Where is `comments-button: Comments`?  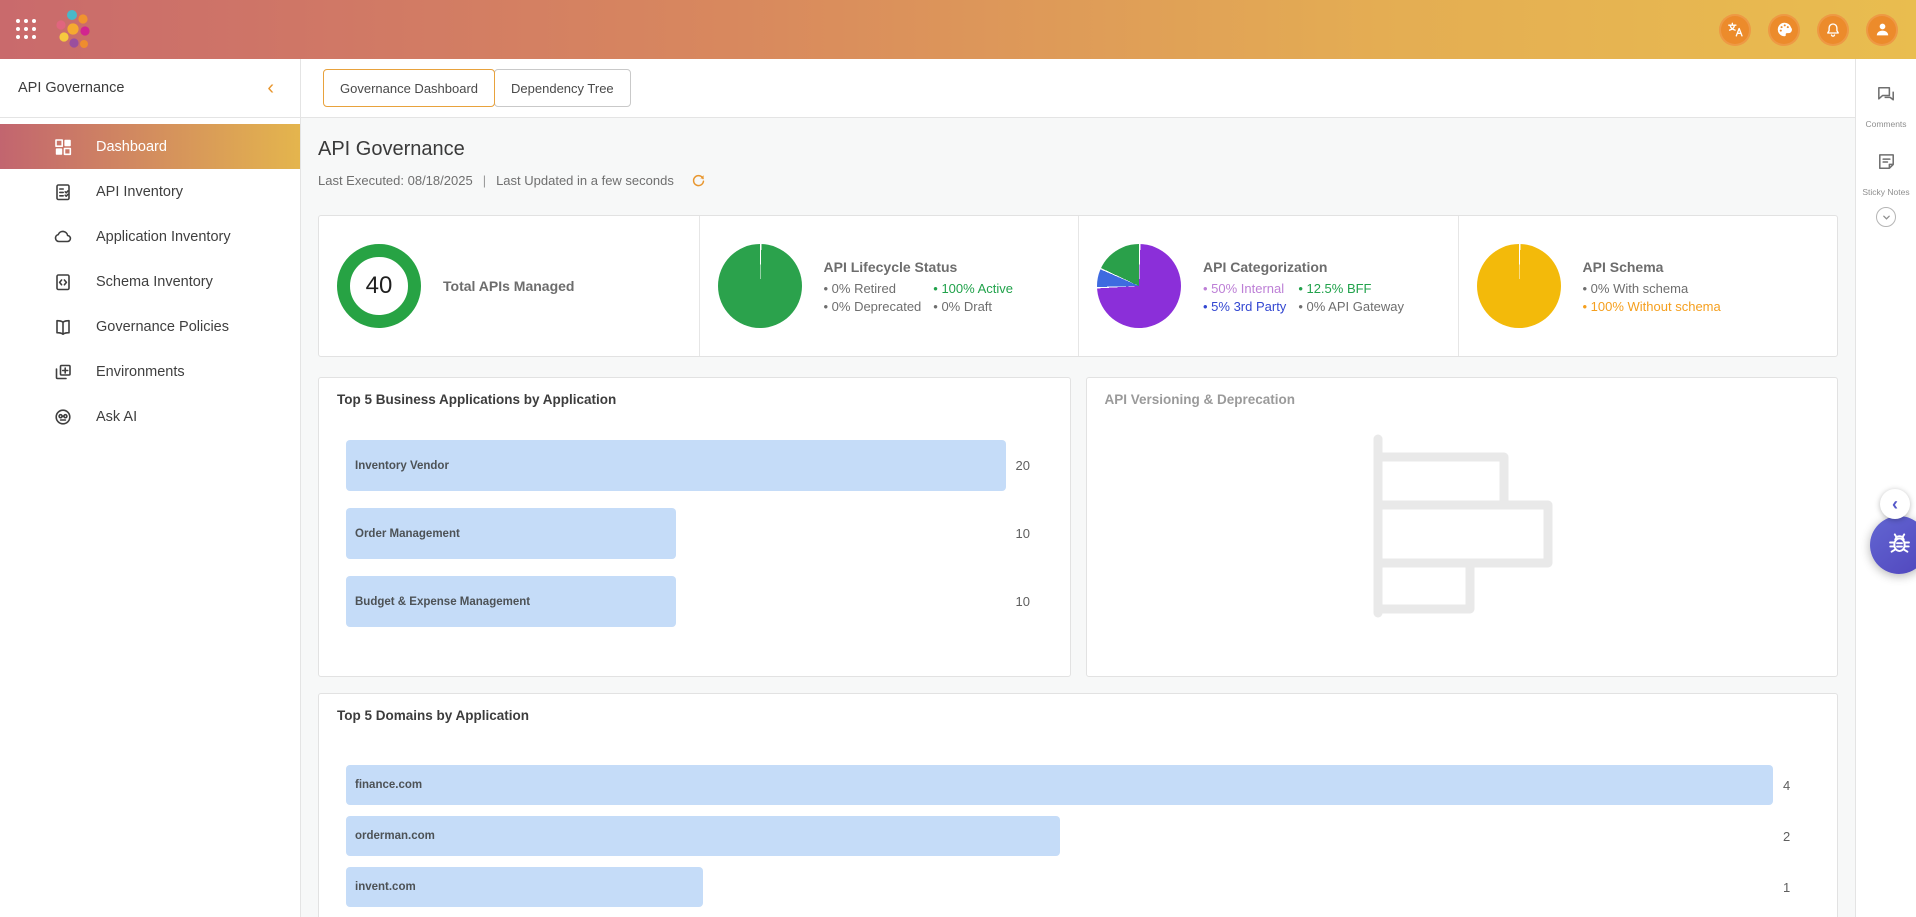 comments-button: Comments is located at coordinates (1886, 106).